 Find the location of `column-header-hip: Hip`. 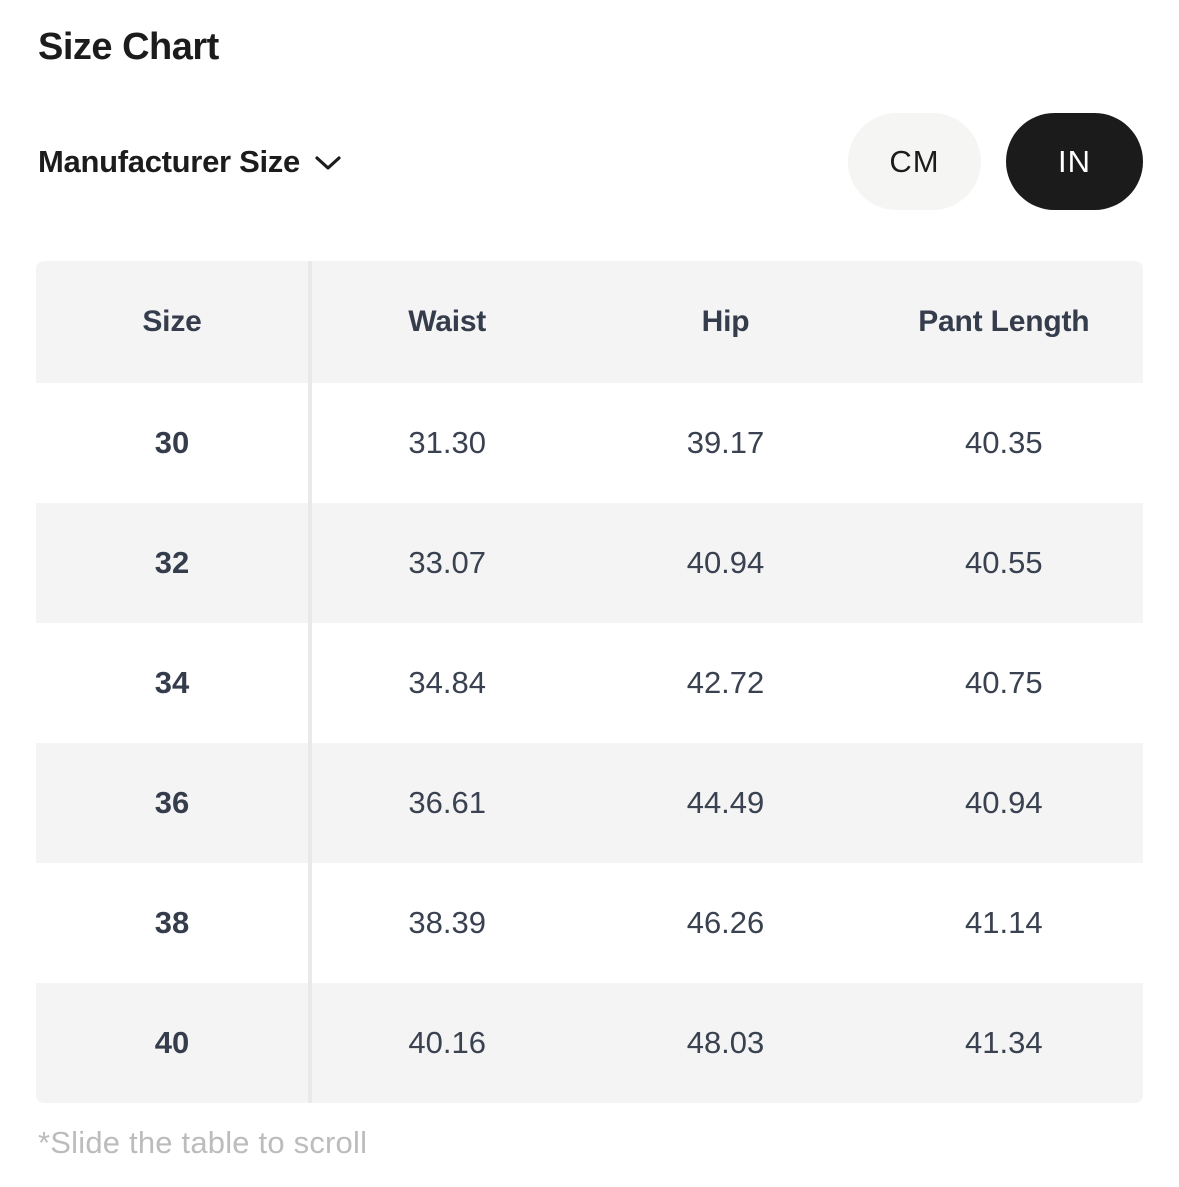

column-header-hip: Hip is located at coordinates (725, 321).